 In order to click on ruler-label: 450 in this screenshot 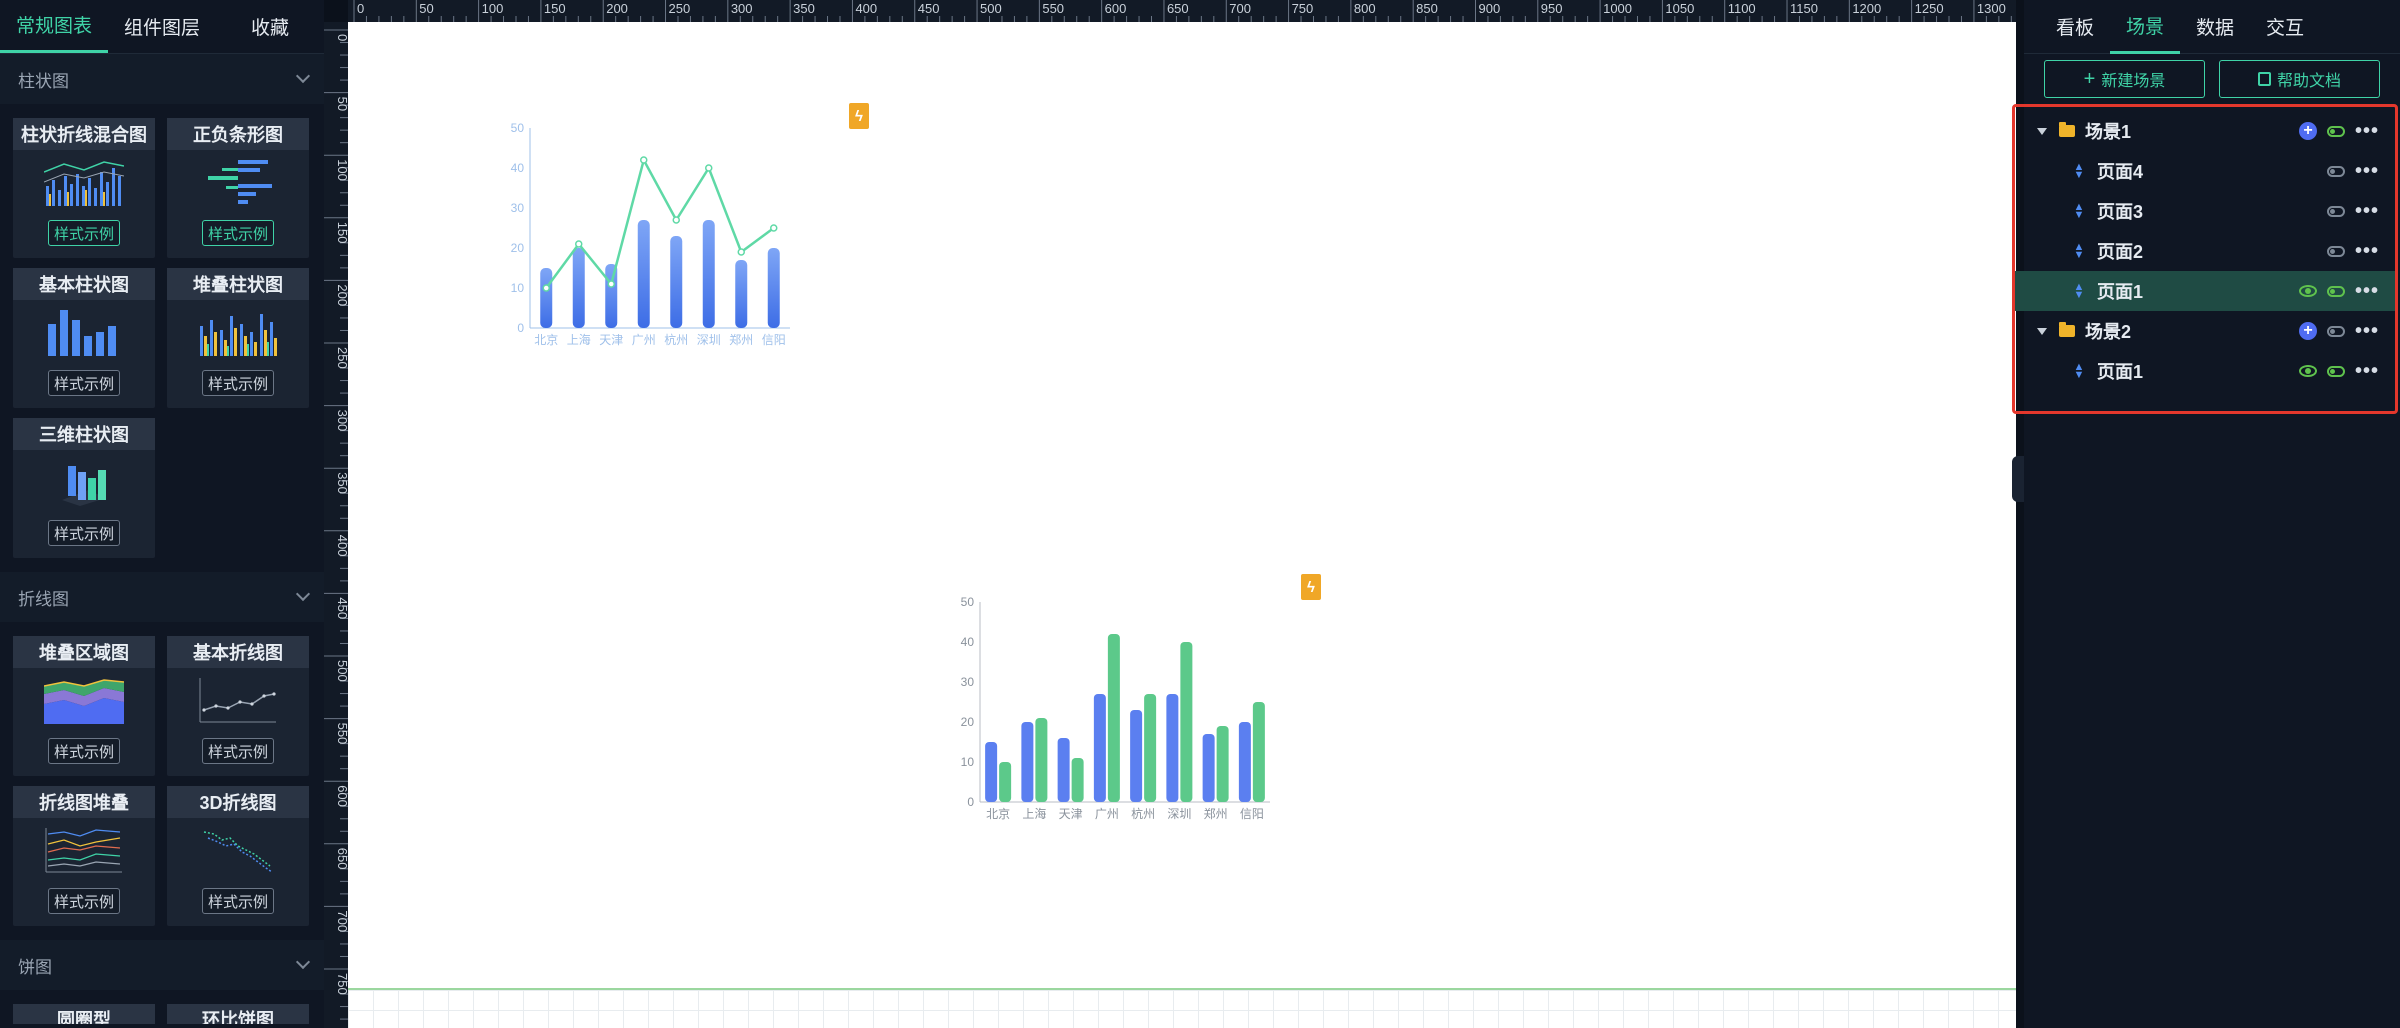, I will do `click(929, 8)`.